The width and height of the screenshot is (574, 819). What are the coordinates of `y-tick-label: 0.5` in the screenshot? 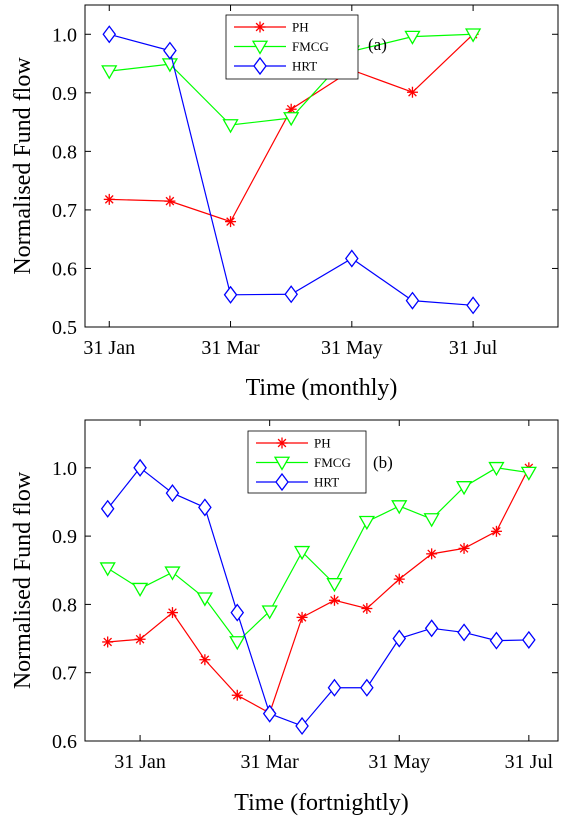 It's located at (64, 328).